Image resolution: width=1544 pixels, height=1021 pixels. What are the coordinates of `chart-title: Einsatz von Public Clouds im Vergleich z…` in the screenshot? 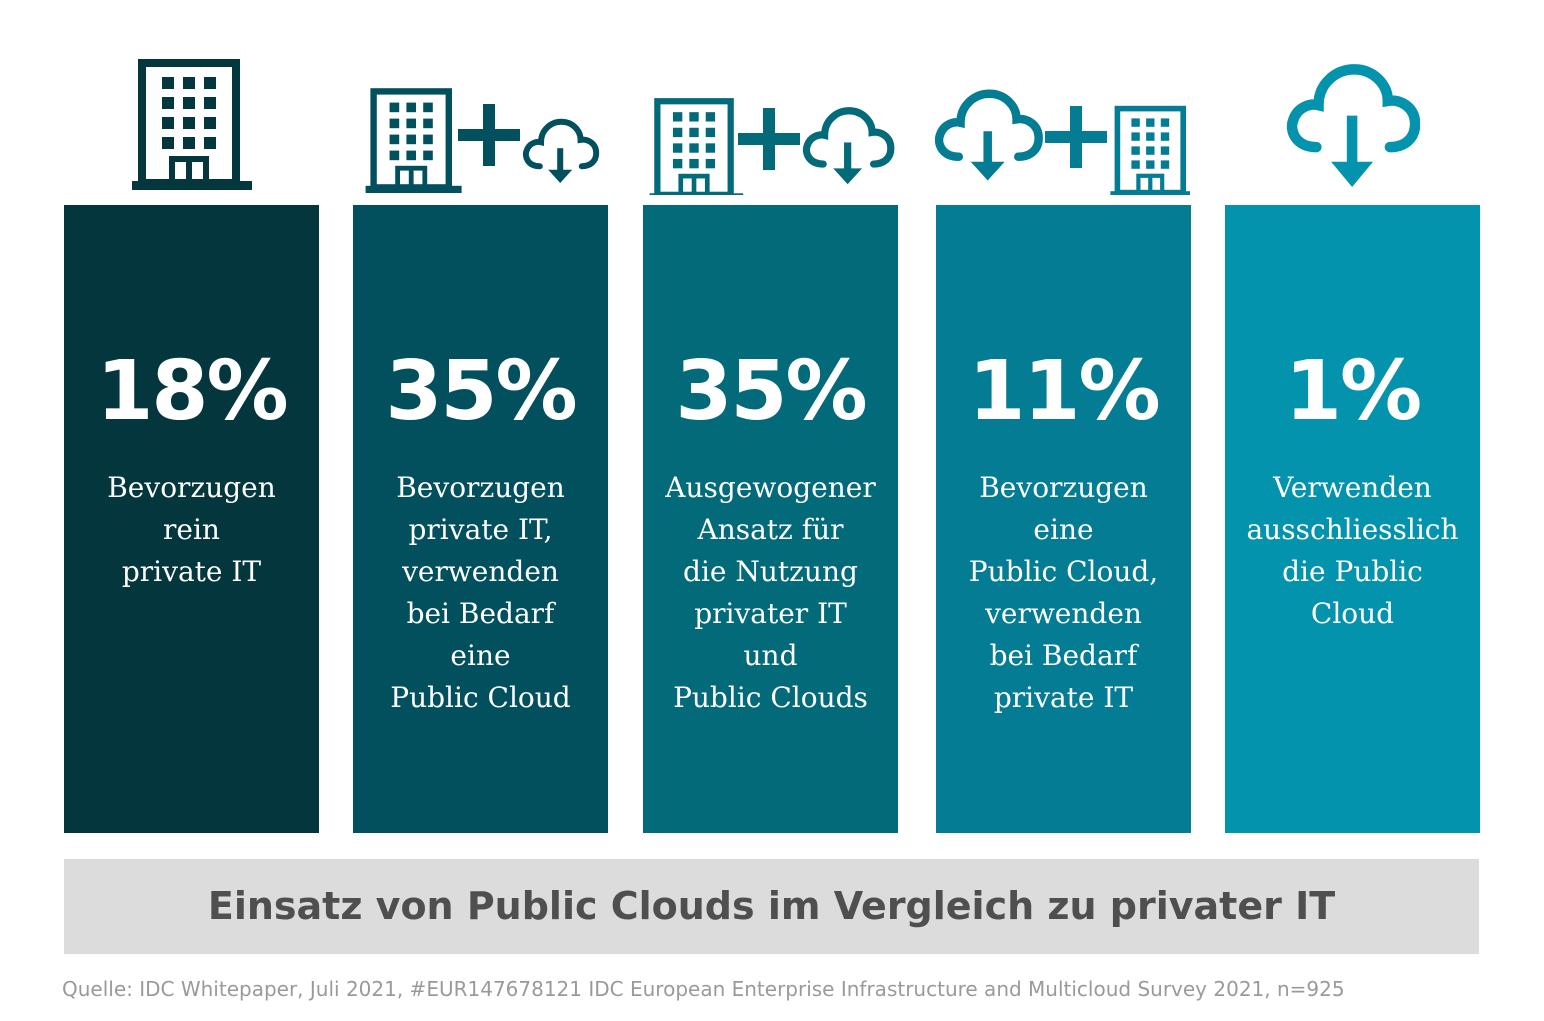 It's located at (771, 906).